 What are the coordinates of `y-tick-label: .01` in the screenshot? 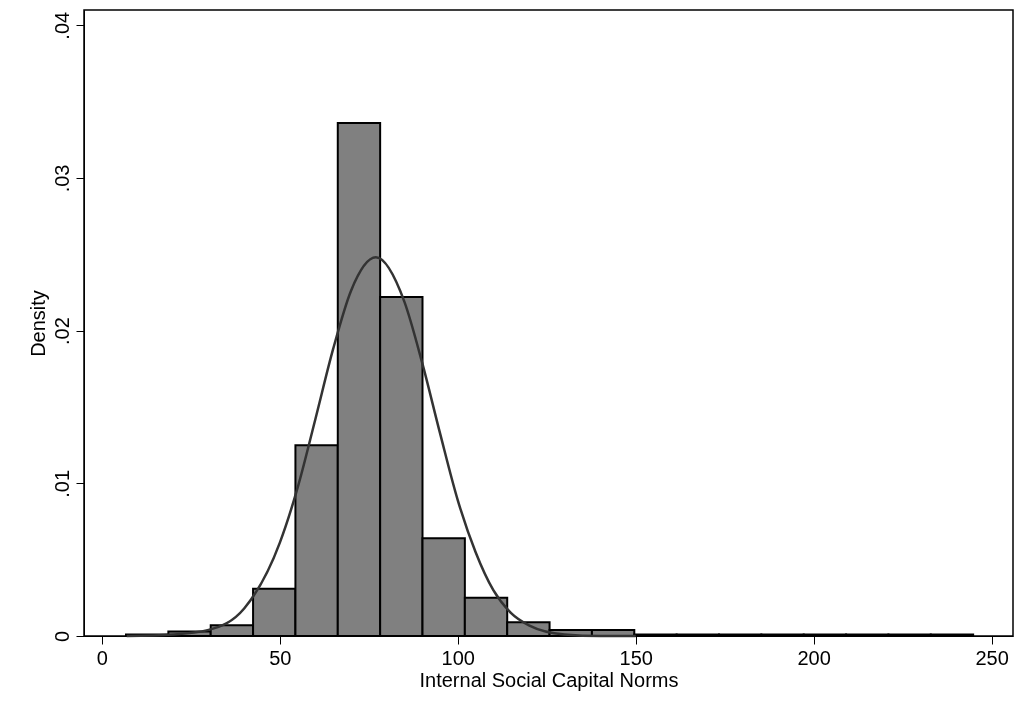 It's located at (61, 483).